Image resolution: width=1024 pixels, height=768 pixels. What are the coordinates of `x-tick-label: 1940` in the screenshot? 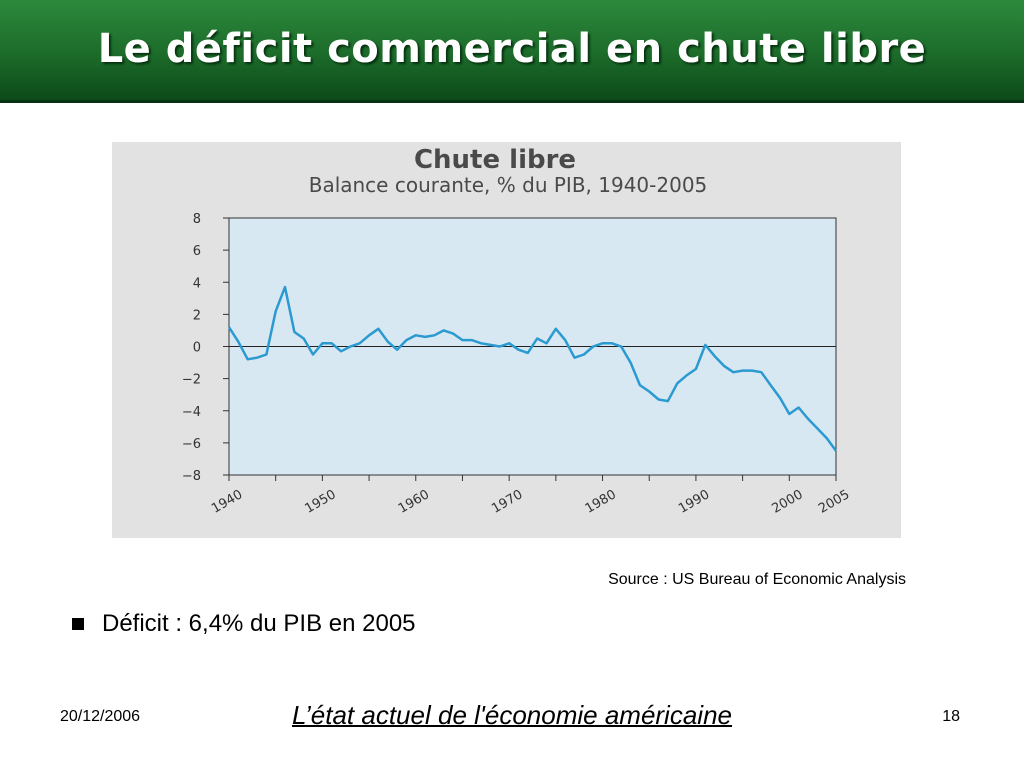 It's located at (227, 502).